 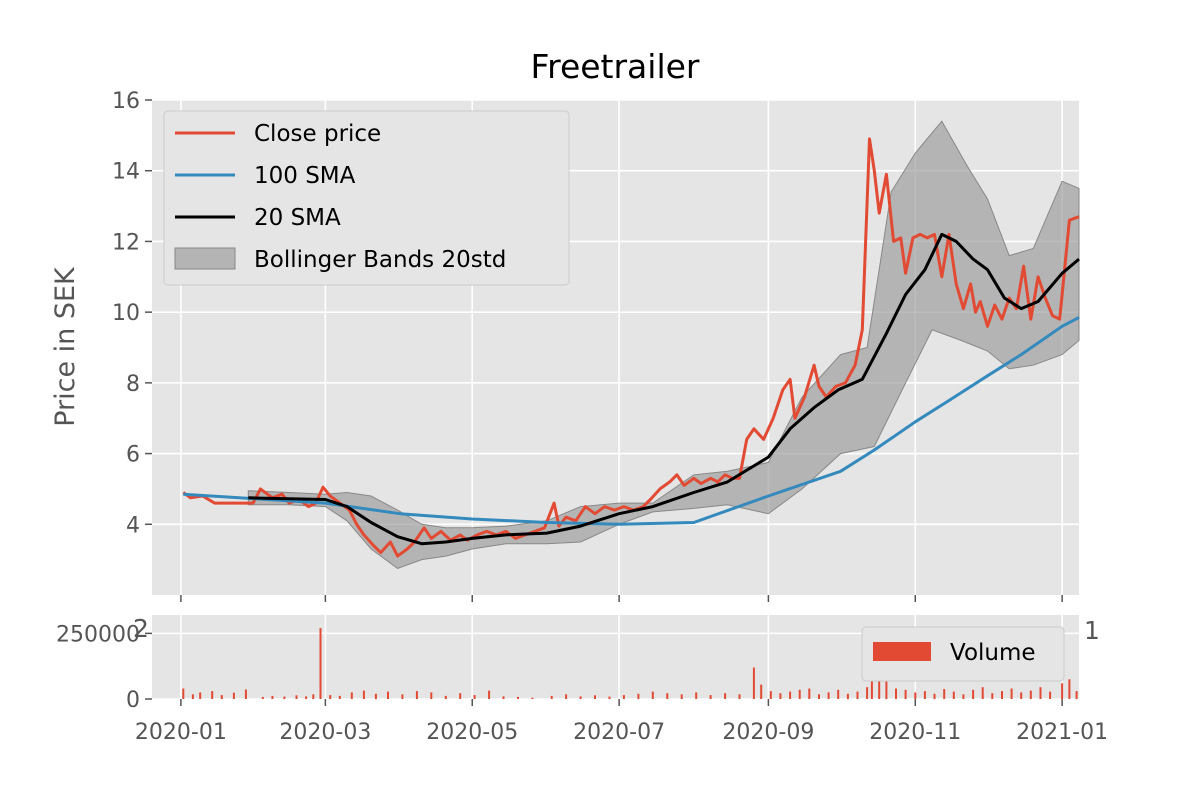 I want to click on price-y-tick-label-16: 16, so click(x=126, y=101).